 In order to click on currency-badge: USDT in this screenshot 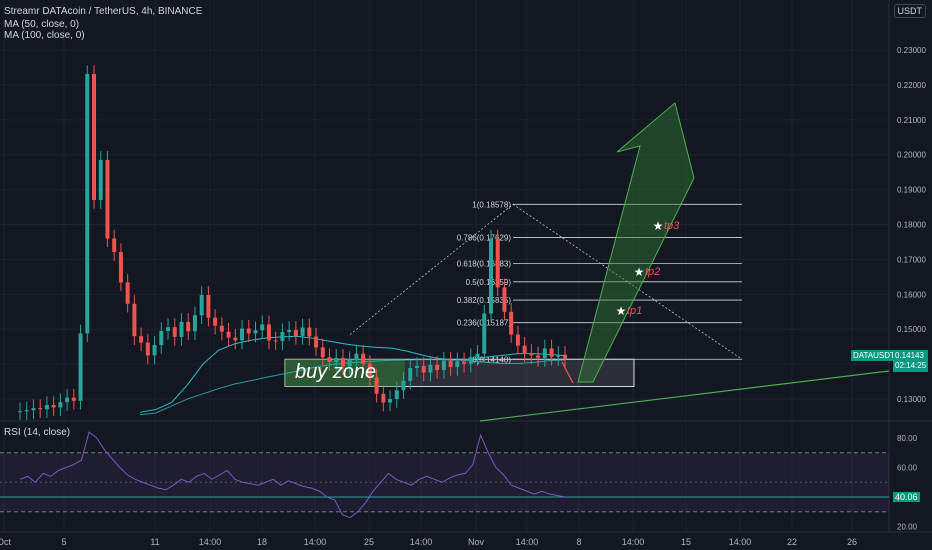, I will do `click(909, 11)`.